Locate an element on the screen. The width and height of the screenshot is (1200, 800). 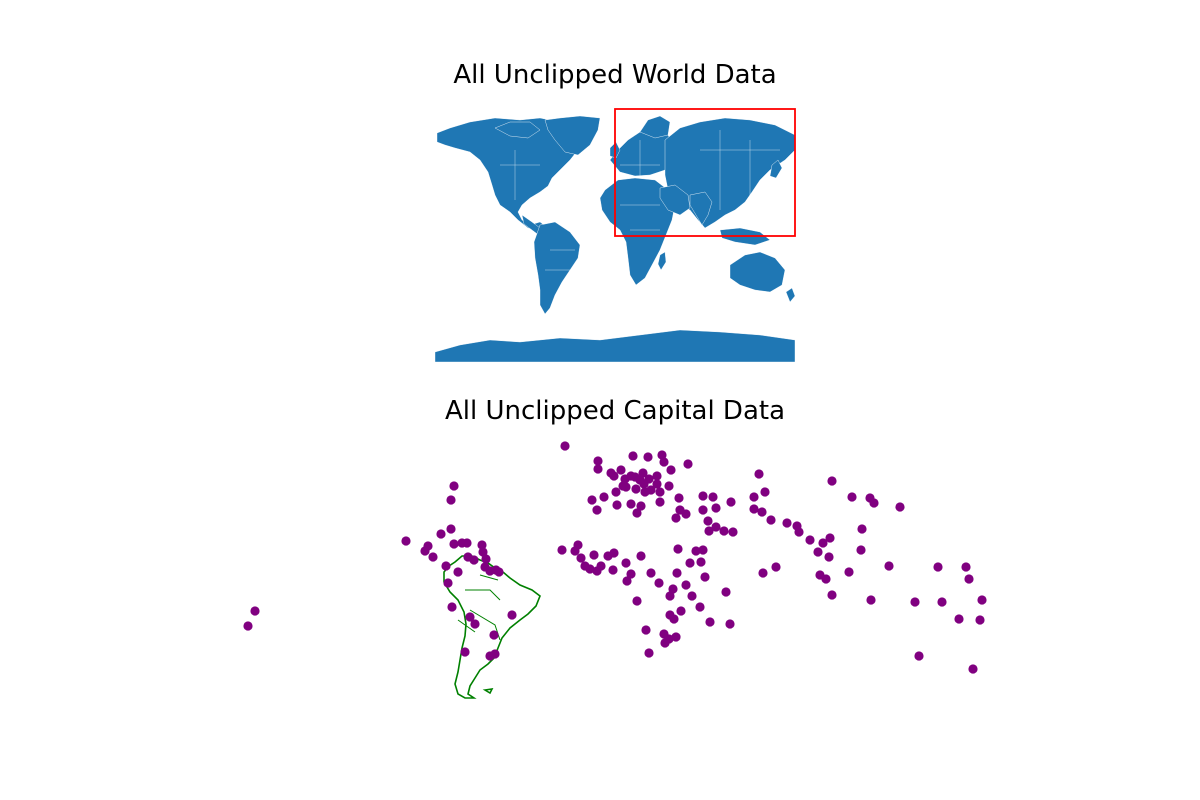
greenland-landmass is located at coordinates (572, 135).